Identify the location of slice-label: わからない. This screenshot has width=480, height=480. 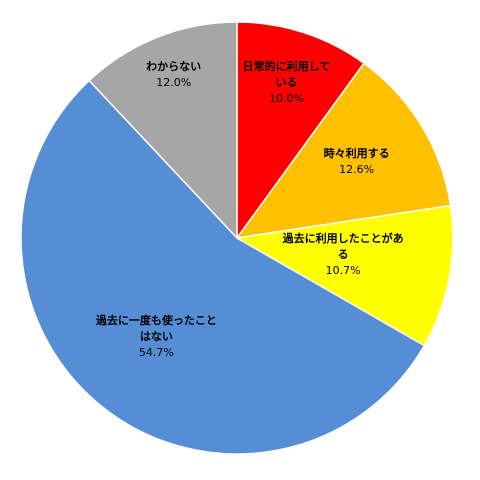
(173, 66).